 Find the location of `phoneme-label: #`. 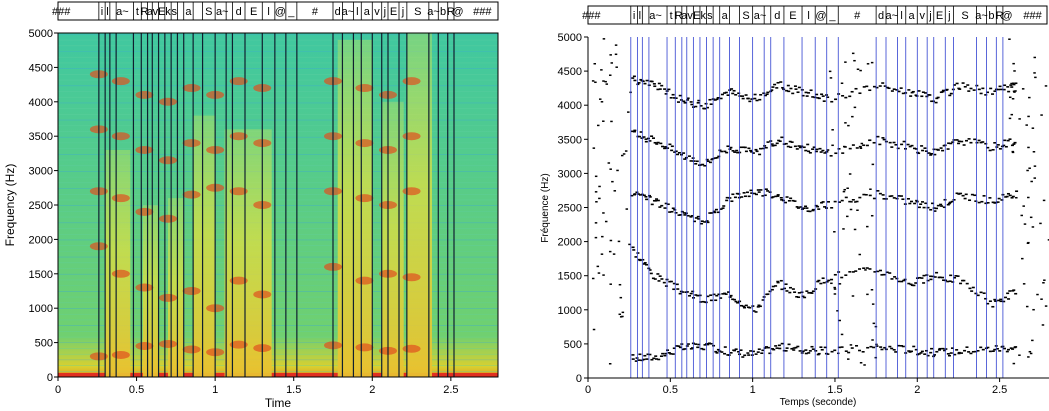

phoneme-label: # is located at coordinates (857, 16).